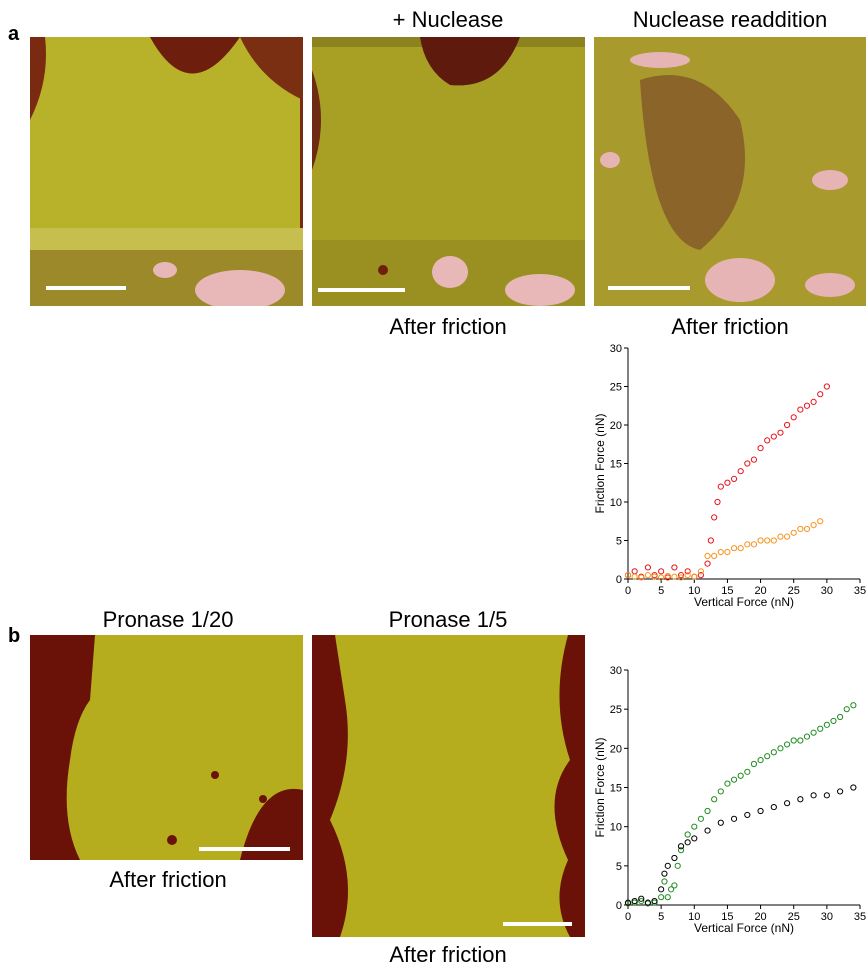  I want to click on panel-label: b, so click(14, 636).